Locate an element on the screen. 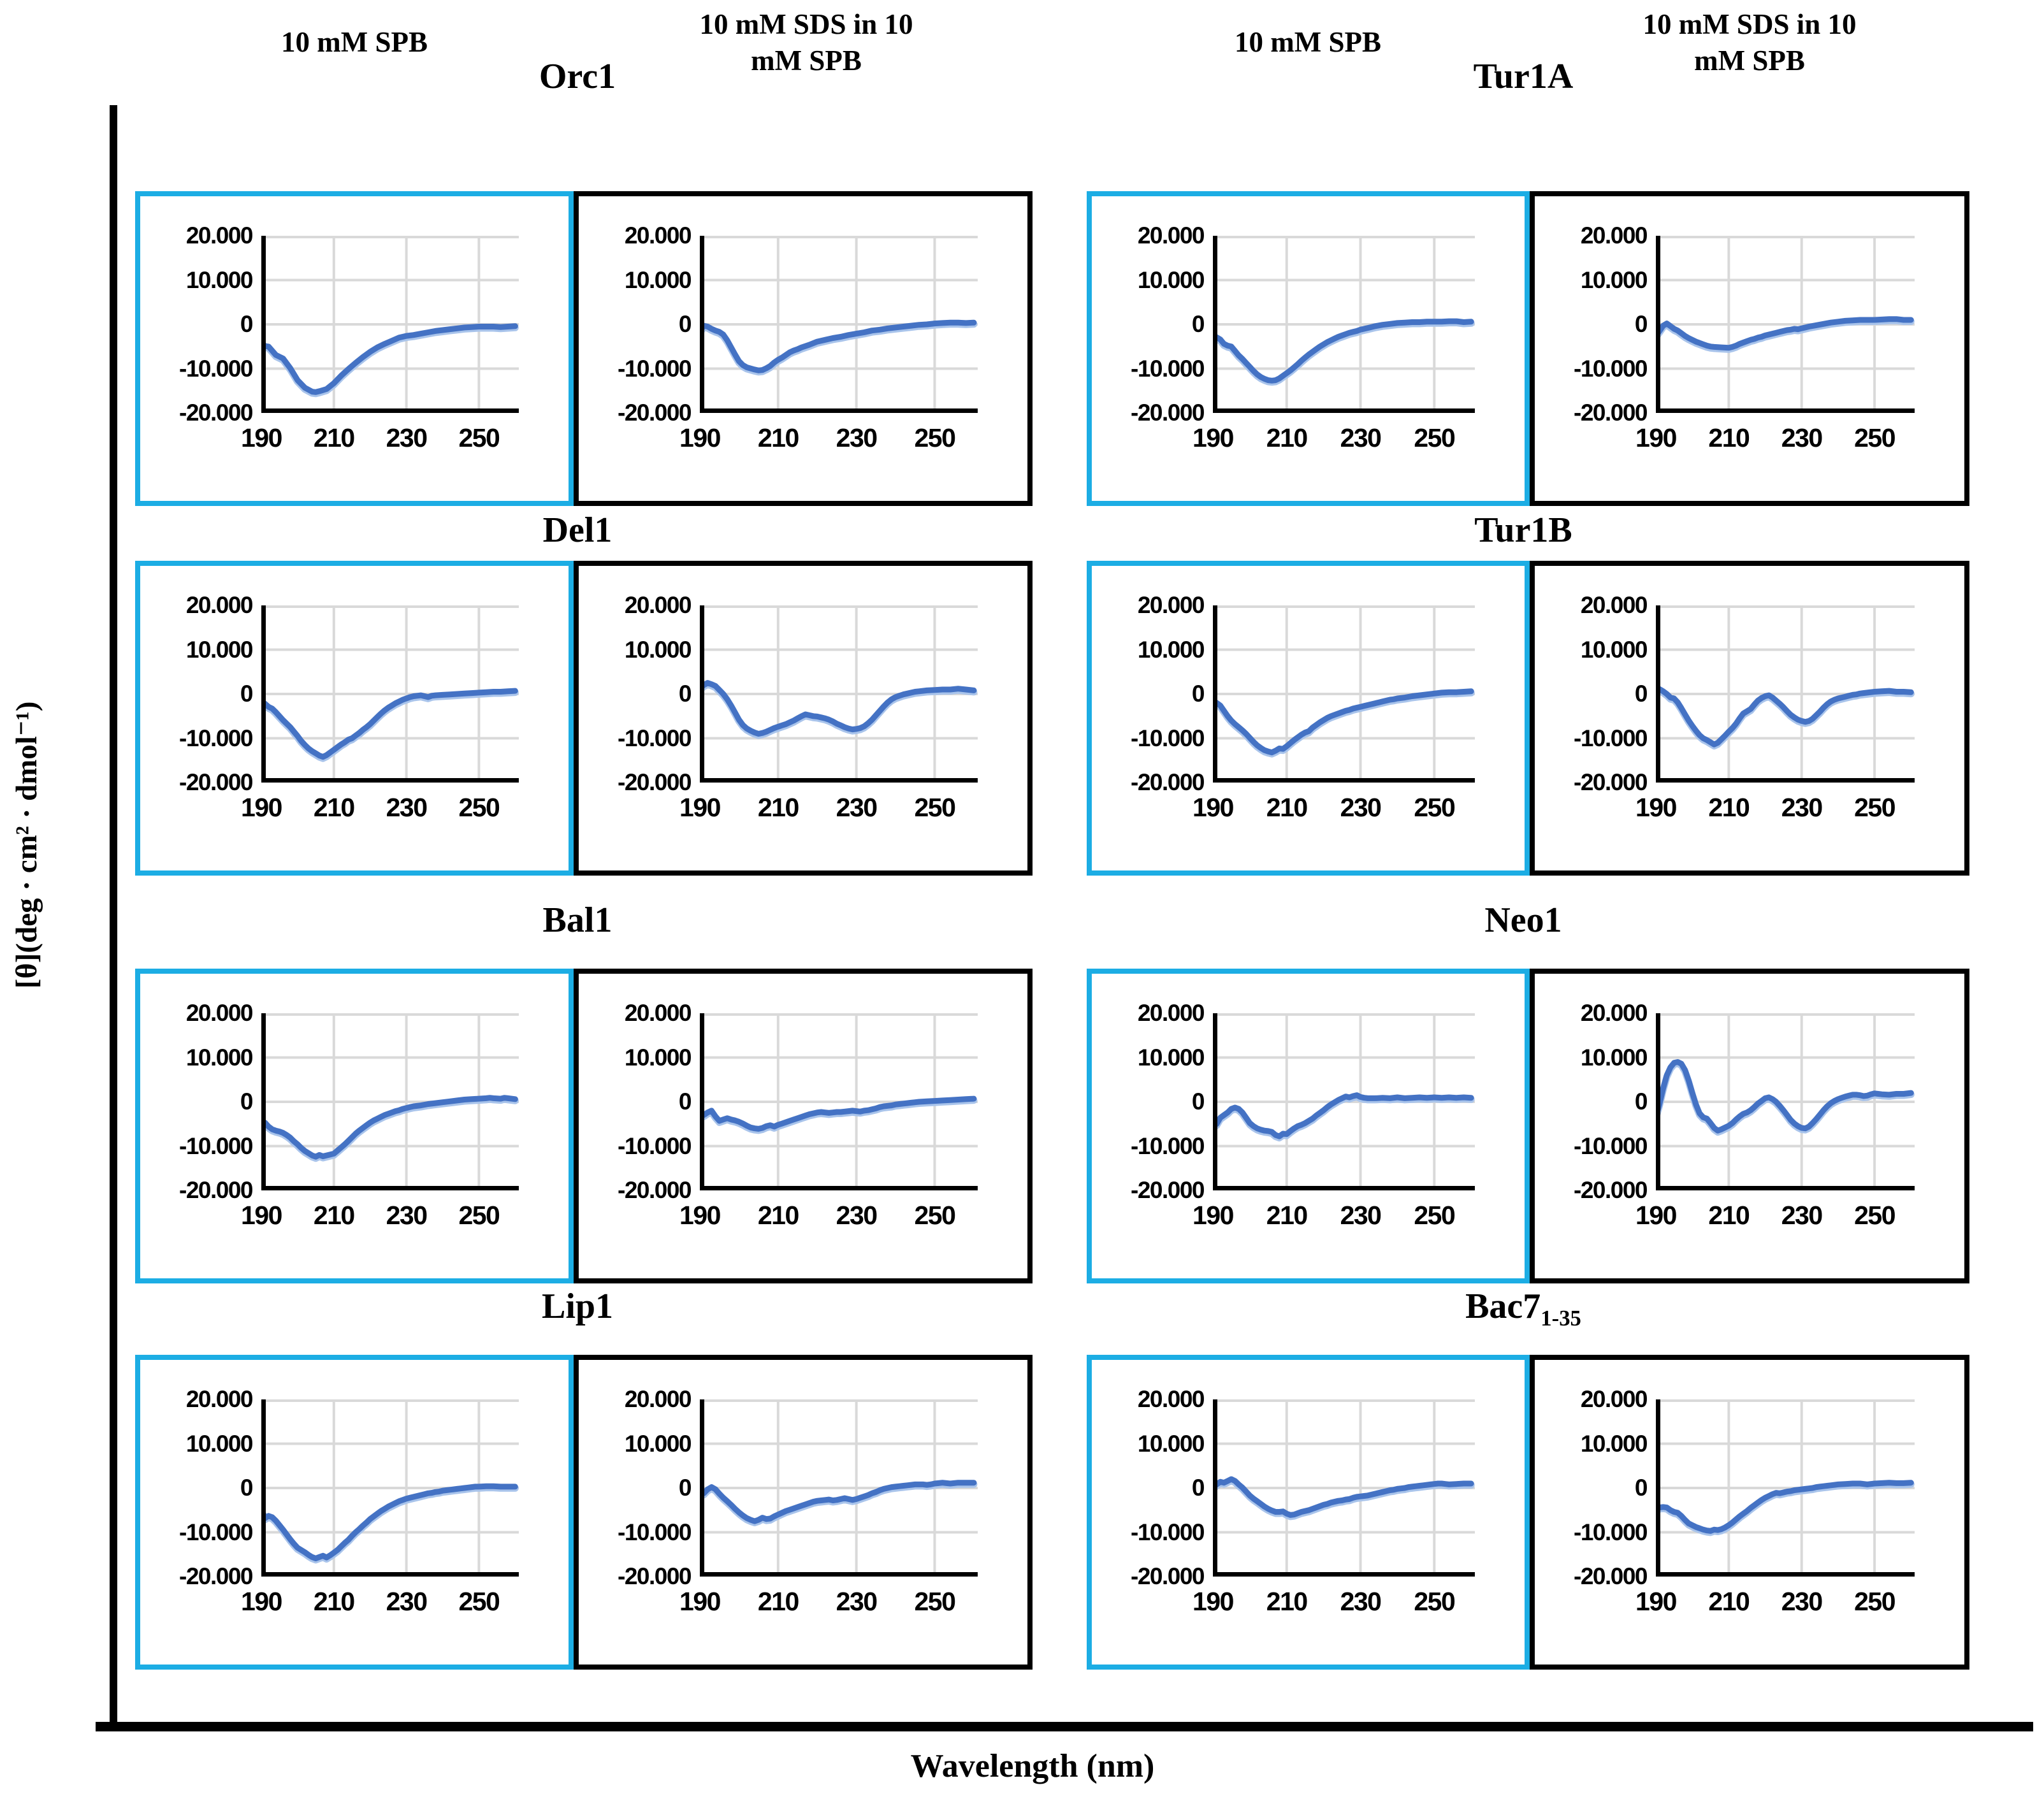 Image resolution: width=2037 pixels, height=1820 pixels. mini-chart-lip1-spb: 20.000 10.000 0 -10.000 -20.000 190 210 230 250 is located at coordinates (354, 1512).